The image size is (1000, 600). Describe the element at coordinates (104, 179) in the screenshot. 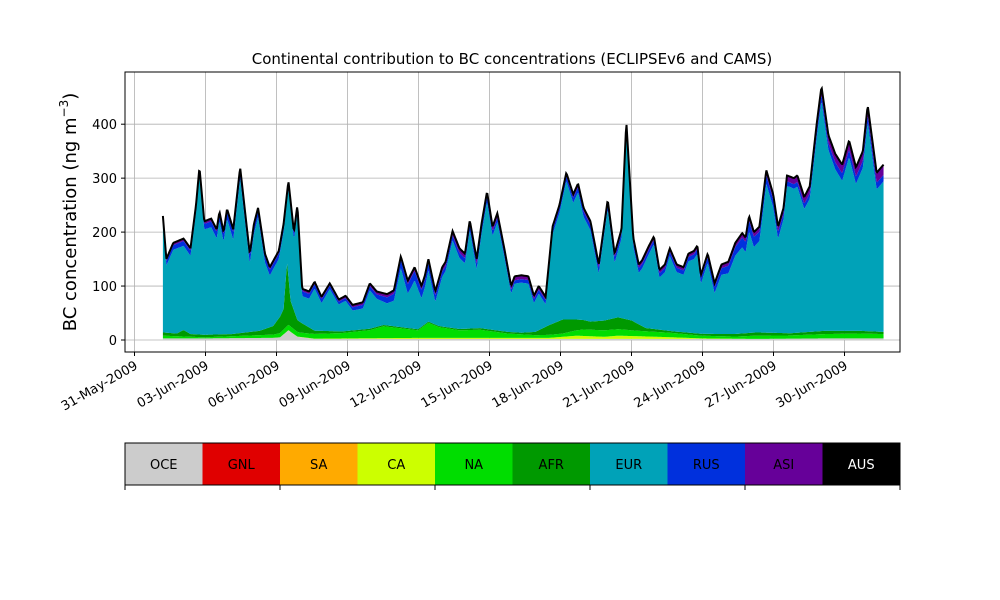

I see `y-tick-label: 300` at that location.